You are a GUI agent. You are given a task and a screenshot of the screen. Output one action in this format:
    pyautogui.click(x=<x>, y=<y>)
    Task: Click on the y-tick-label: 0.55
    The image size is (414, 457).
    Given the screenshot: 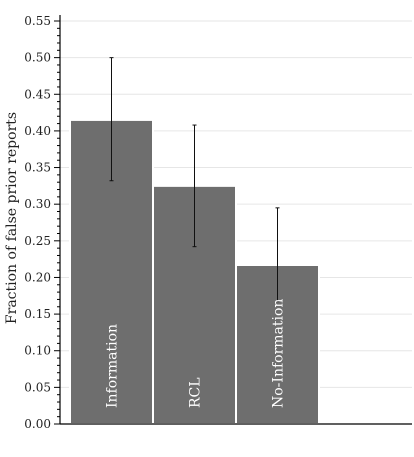 What is the action you would take?
    pyautogui.click(x=37, y=21)
    